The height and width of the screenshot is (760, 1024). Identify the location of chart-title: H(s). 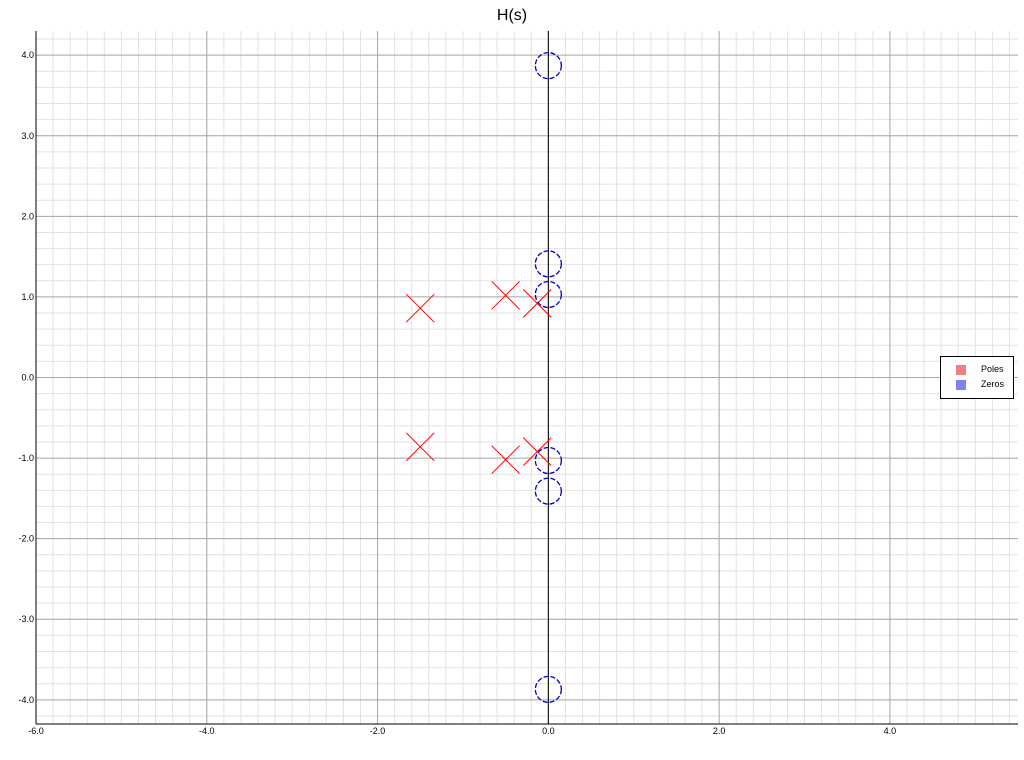
(512, 15).